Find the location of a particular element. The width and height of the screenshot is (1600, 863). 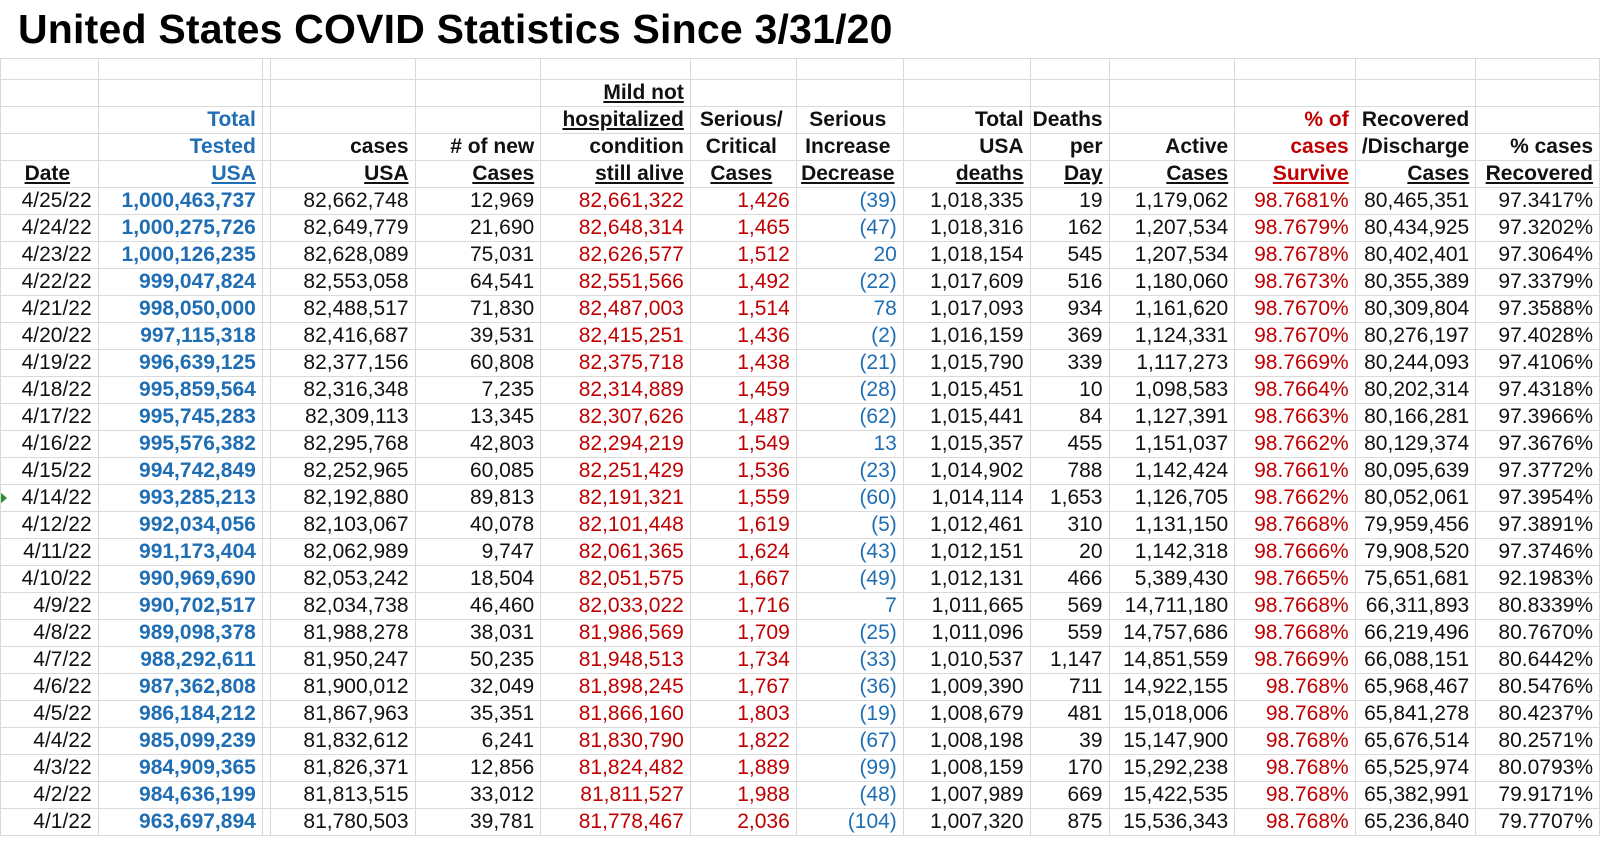

serious-change-cell: (22) is located at coordinates (849, 282).